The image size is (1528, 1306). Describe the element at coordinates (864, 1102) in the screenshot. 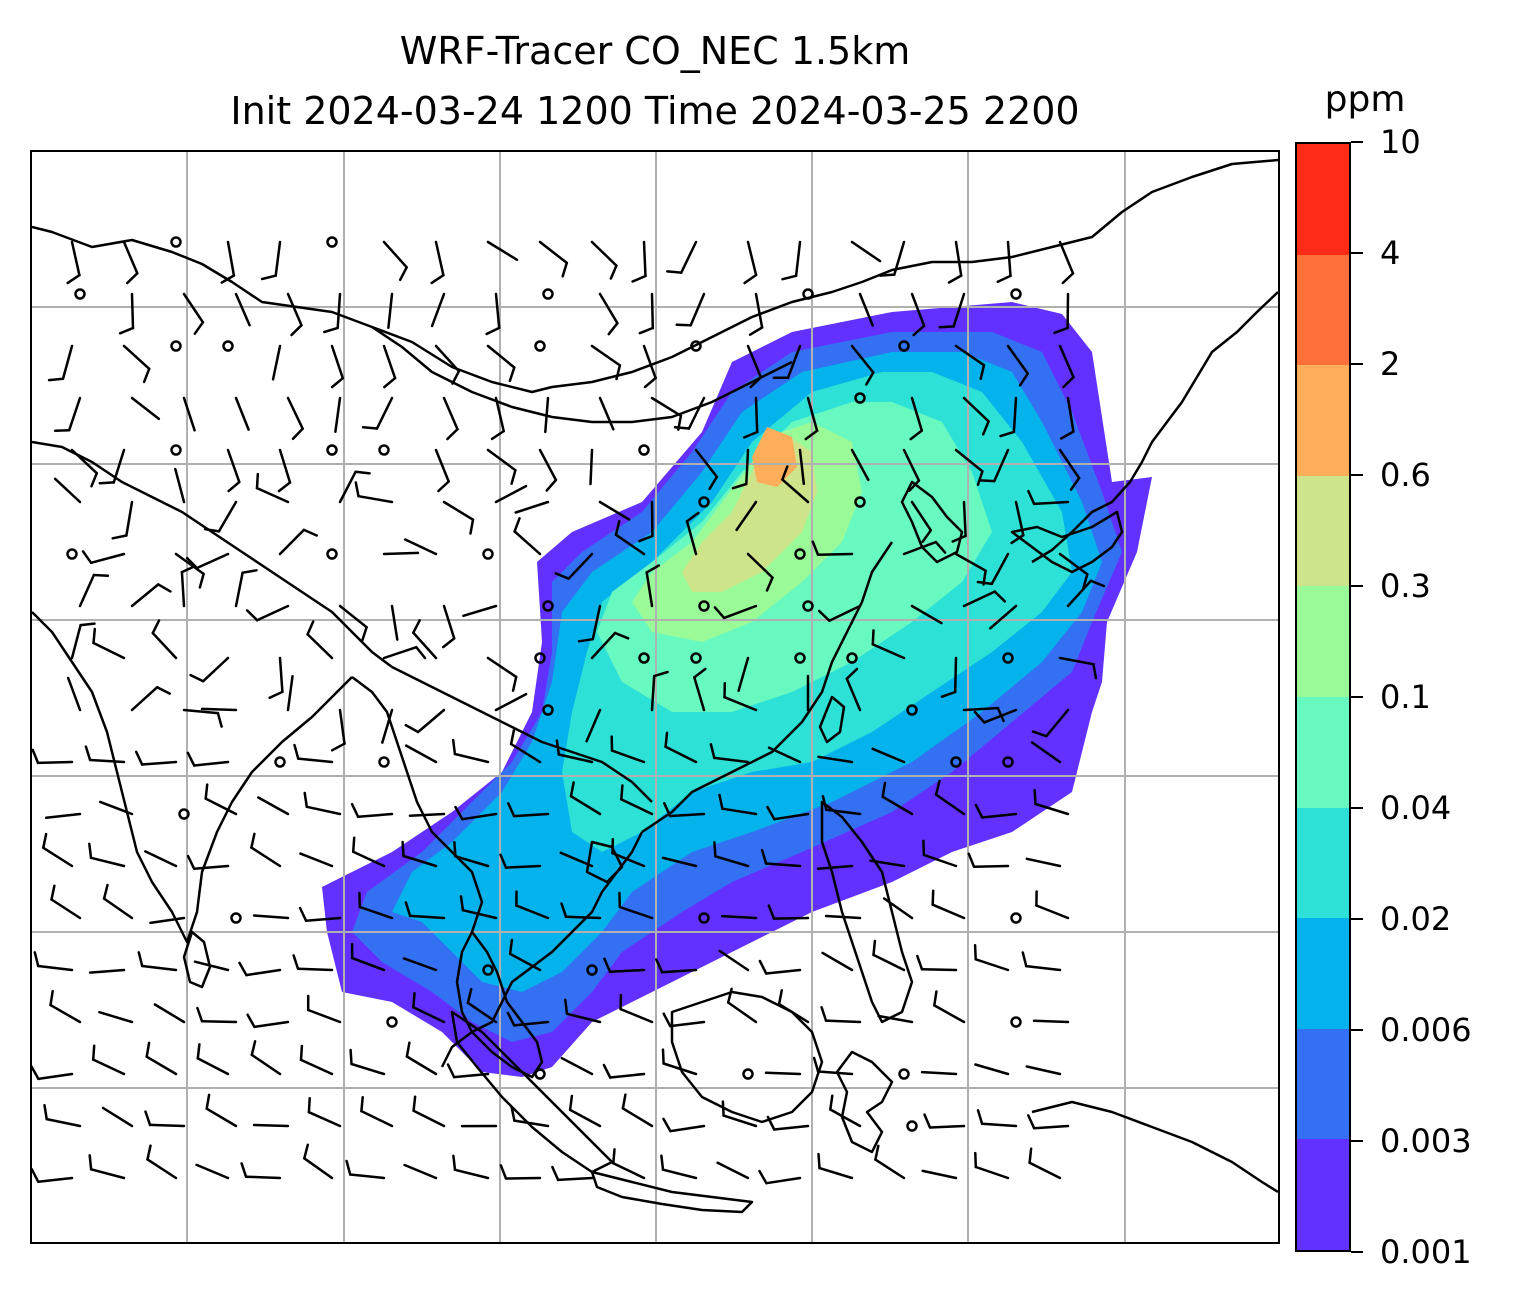

I see `coastline-sulawesi` at that location.